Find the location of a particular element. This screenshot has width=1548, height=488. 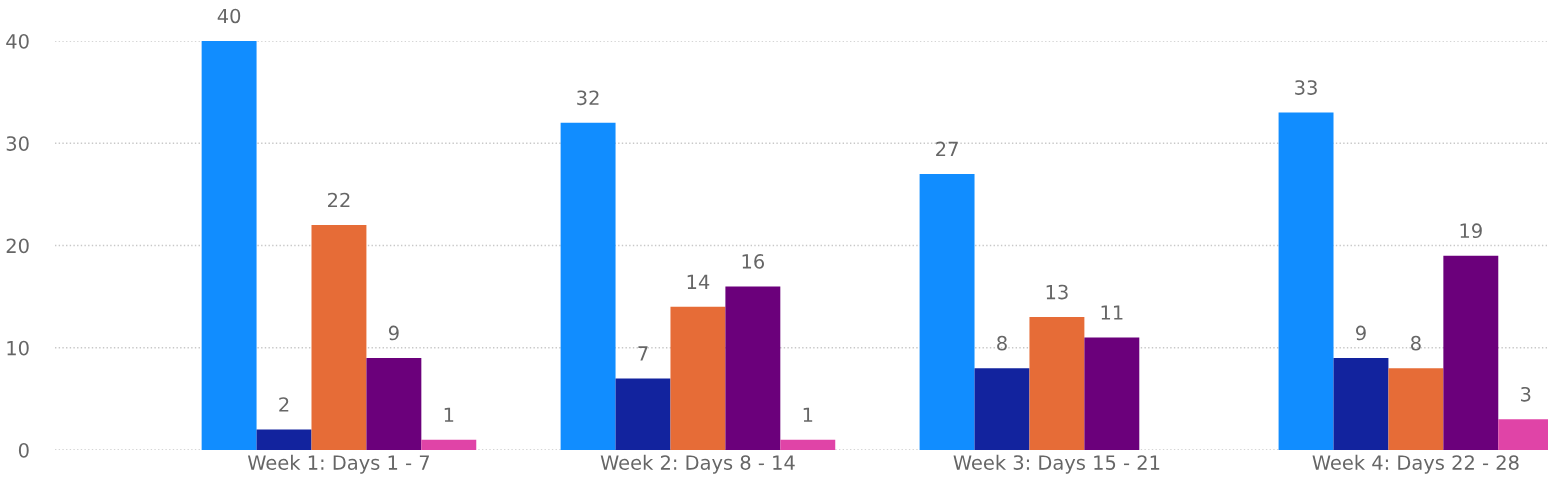

y-tick-label: 0 is located at coordinates (23, 450).